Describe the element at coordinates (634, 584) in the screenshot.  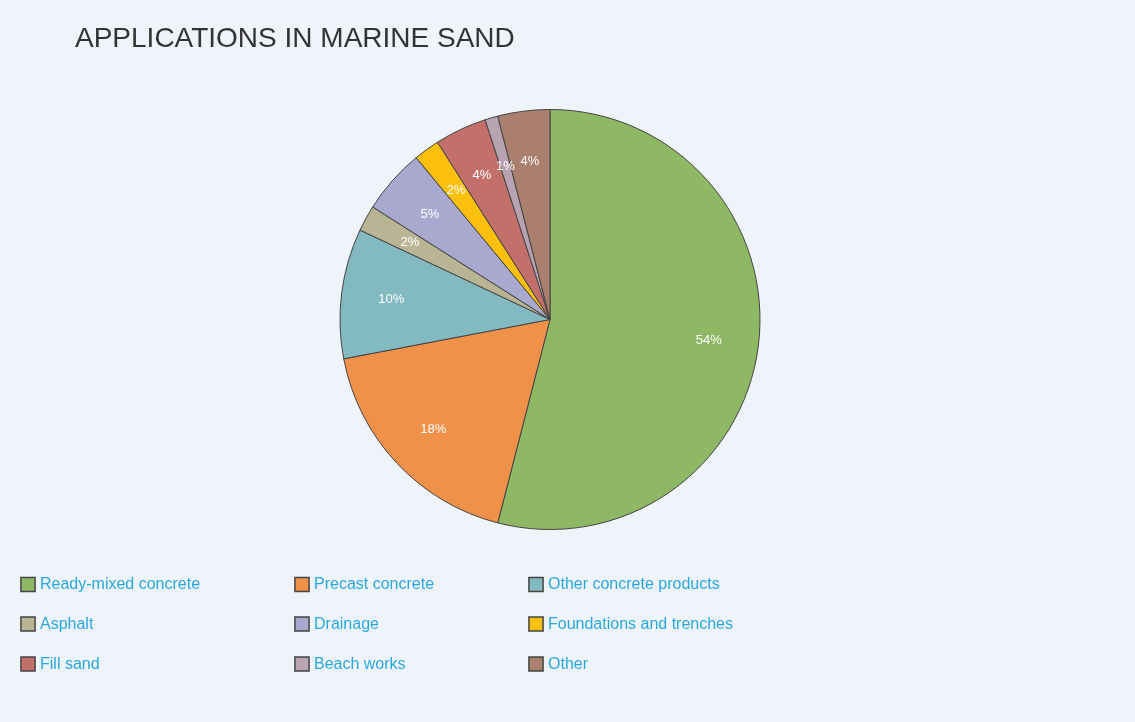
I see `legend-label: Other concrete products` at that location.